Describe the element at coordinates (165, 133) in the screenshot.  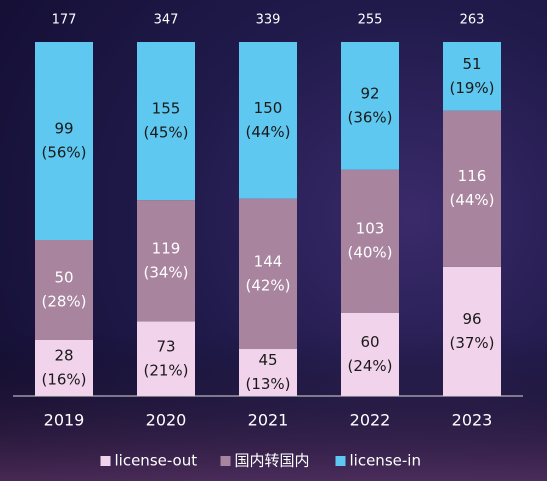
I see `percent-label: (45%)` at that location.